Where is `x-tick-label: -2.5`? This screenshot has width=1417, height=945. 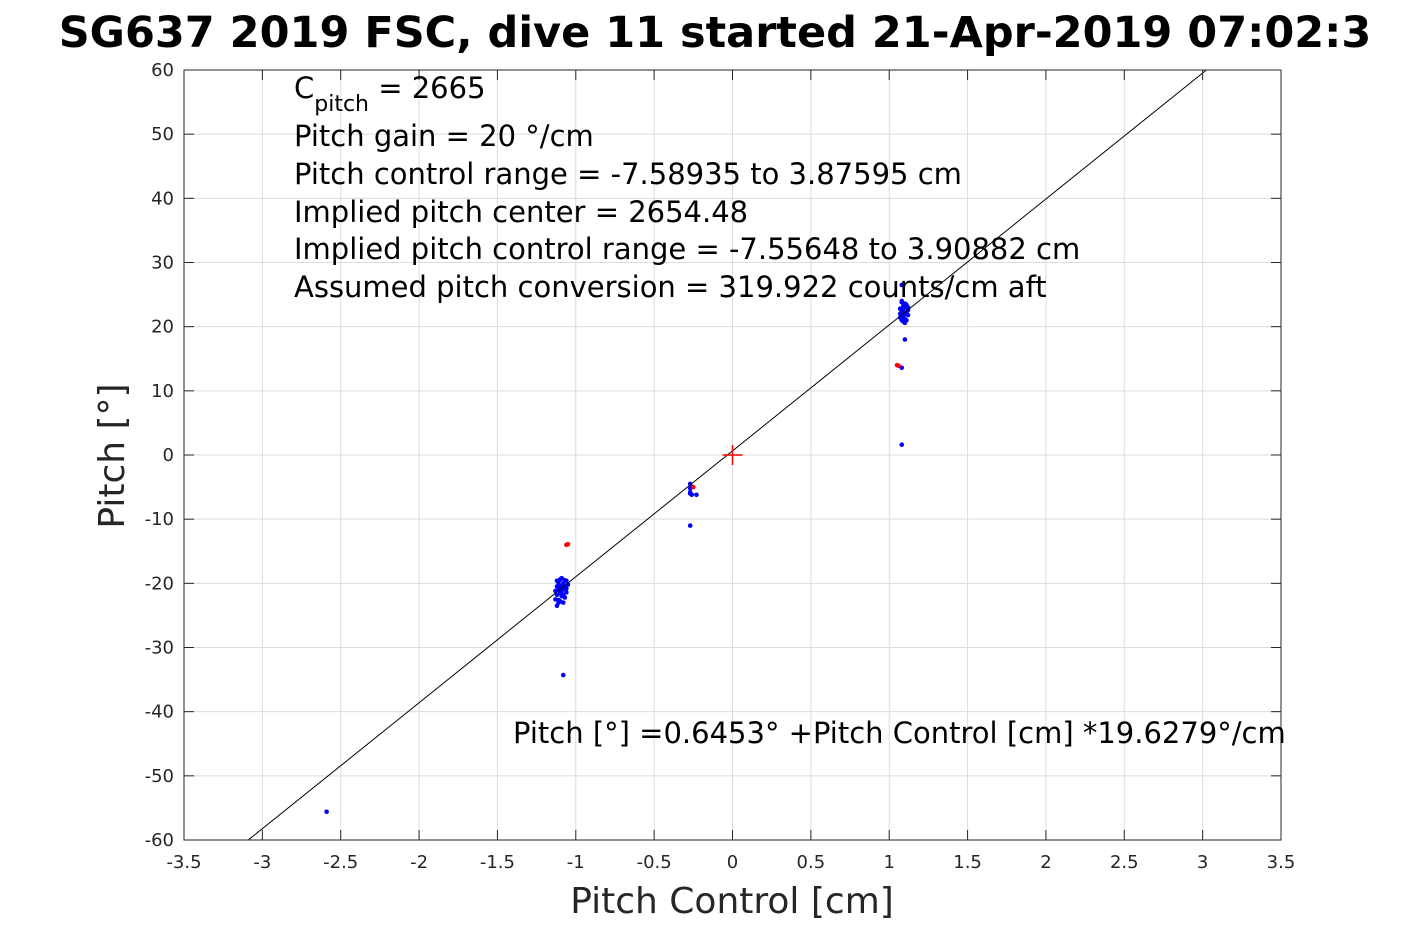 x-tick-label: -2.5 is located at coordinates (340, 862).